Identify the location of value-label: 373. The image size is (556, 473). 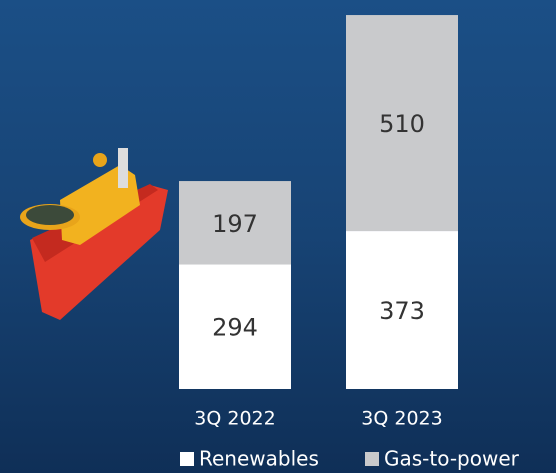
(402, 311).